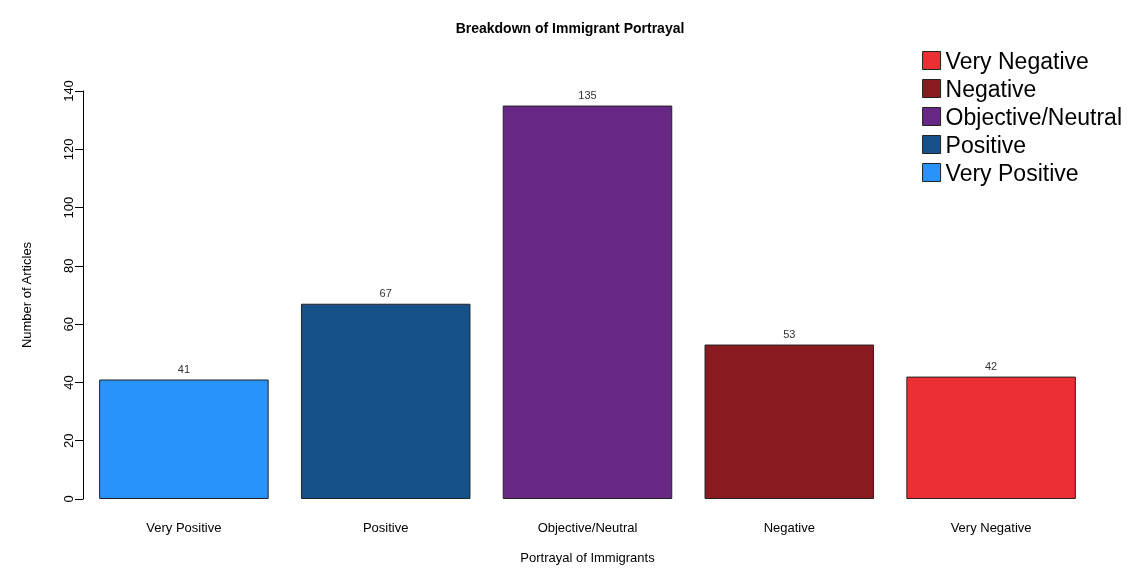 This screenshot has height=577, width=1140. What do you see at coordinates (1034, 116) in the screenshot?
I see `legend-label: Objective/Neutral` at bounding box center [1034, 116].